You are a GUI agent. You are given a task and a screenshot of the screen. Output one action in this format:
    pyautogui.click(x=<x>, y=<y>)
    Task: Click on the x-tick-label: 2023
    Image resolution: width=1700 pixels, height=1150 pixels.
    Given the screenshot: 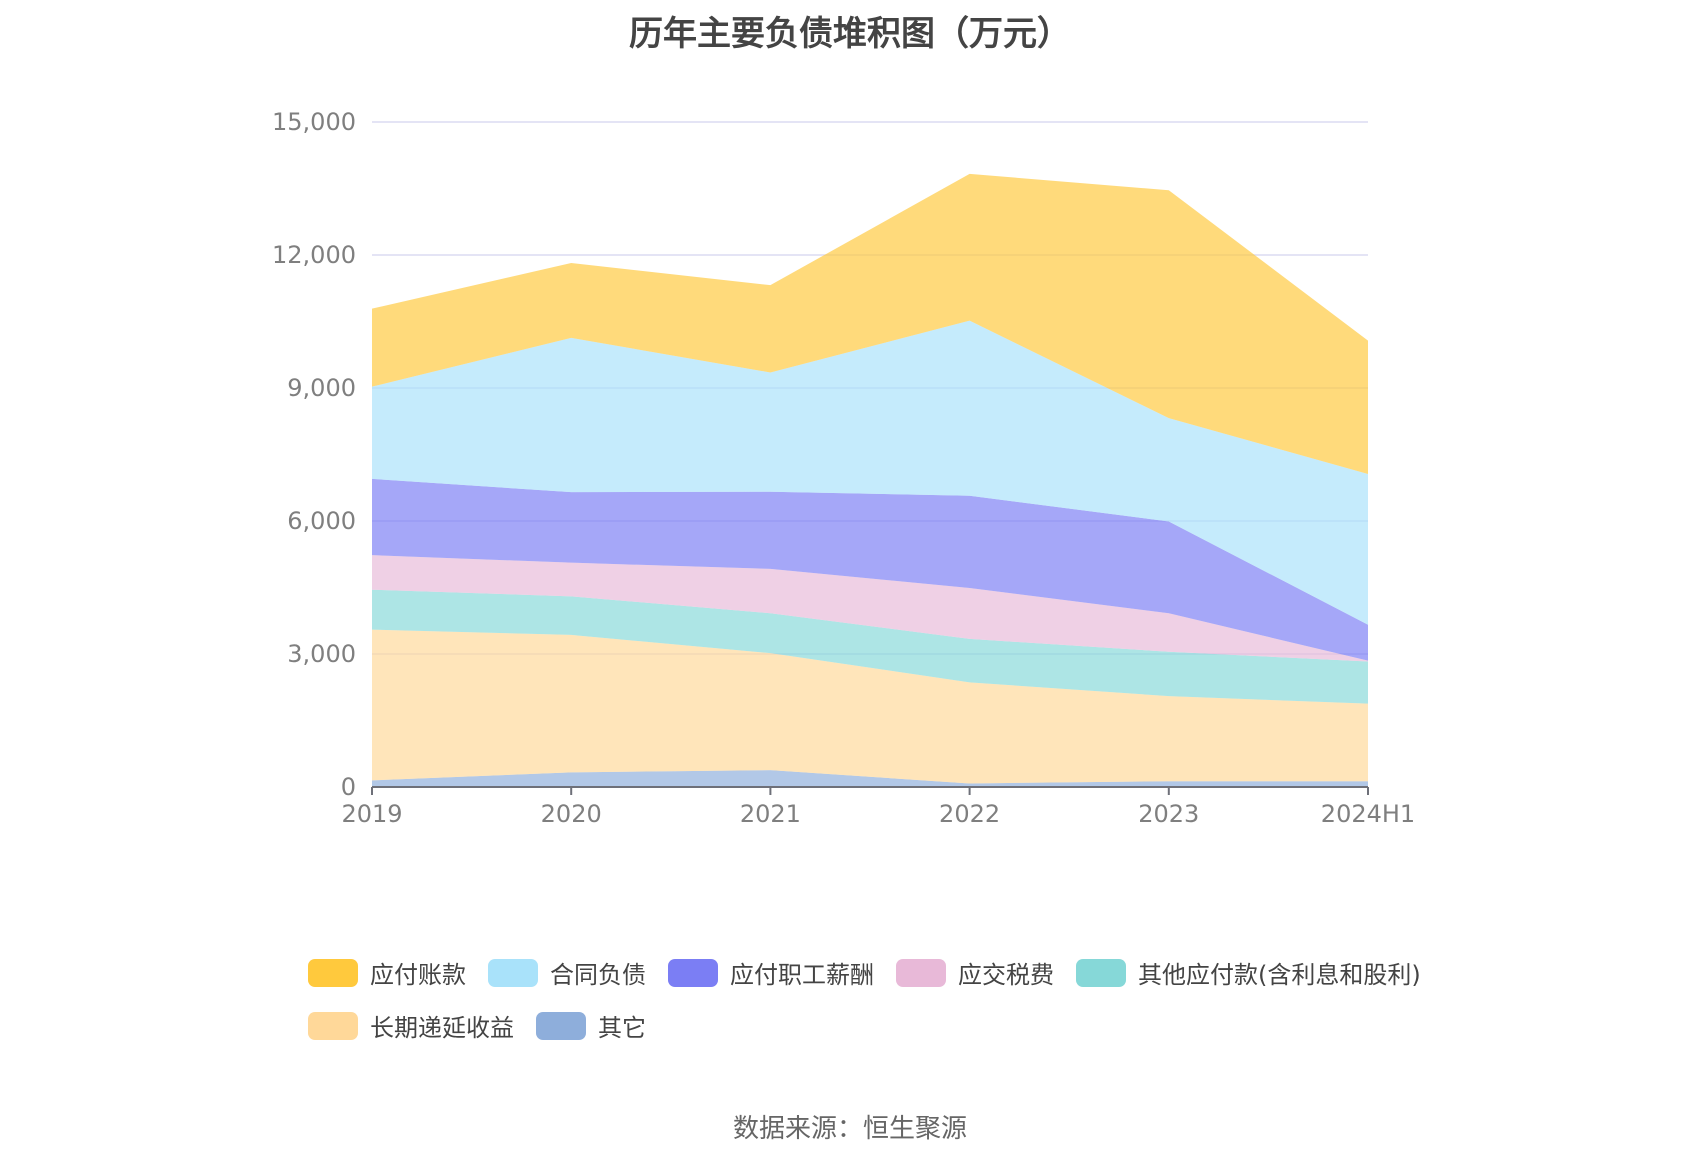 What is the action you would take?
    pyautogui.click(x=1168, y=814)
    